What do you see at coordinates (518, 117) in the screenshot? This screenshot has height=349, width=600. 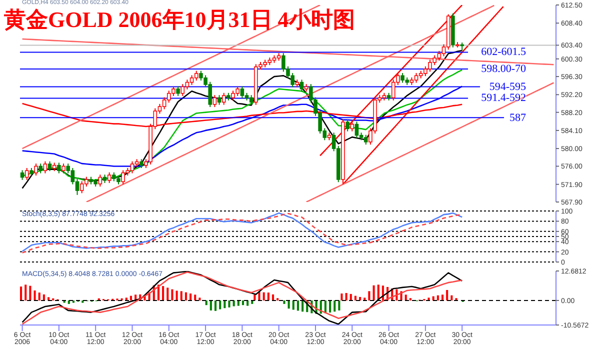 I see `ref-line-label: 587` at bounding box center [518, 117].